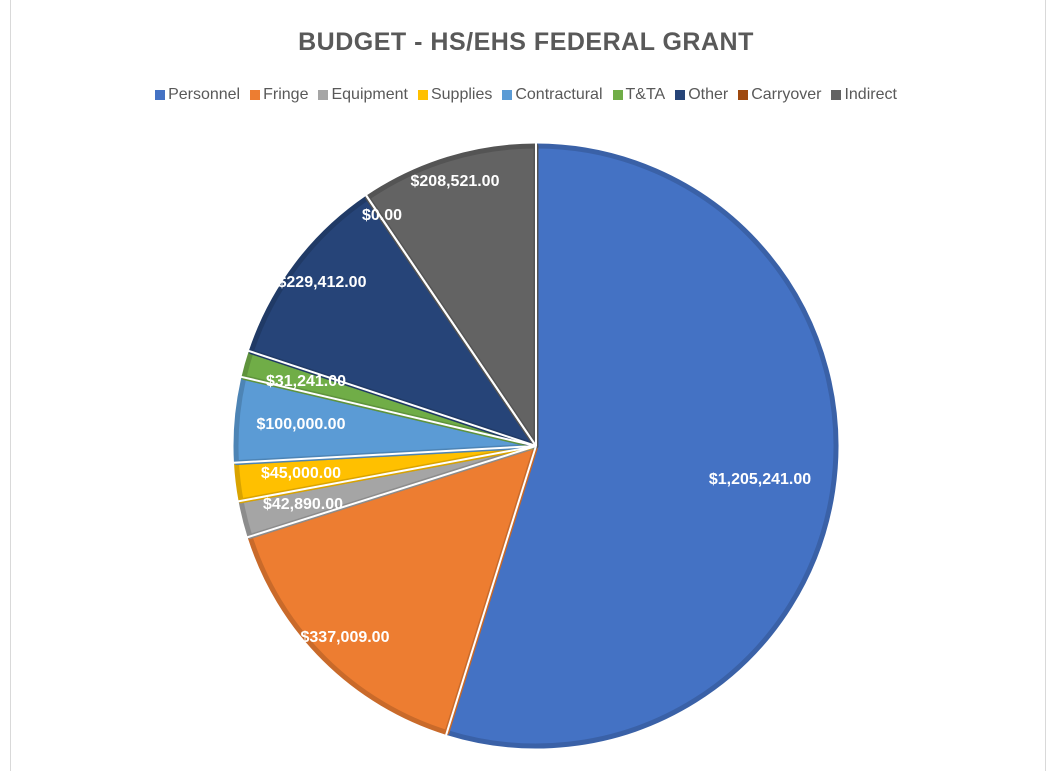 Image resolution: width=1052 pixels, height=771 pixels. I want to click on legend-item-contractural: Contractural, so click(552, 95).